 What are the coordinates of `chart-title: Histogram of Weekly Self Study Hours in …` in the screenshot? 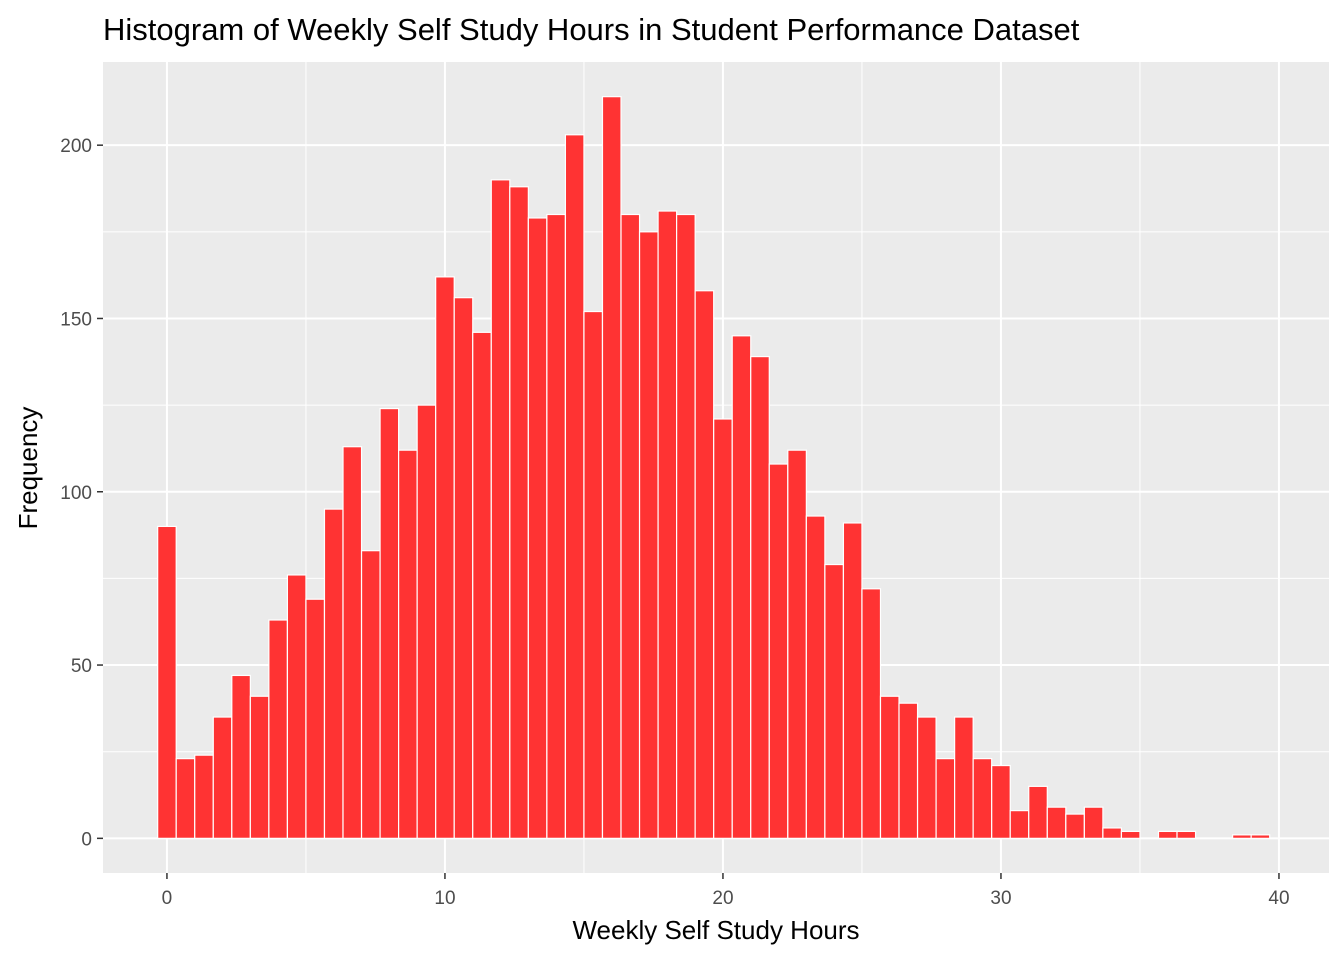 It's located at (591, 29).